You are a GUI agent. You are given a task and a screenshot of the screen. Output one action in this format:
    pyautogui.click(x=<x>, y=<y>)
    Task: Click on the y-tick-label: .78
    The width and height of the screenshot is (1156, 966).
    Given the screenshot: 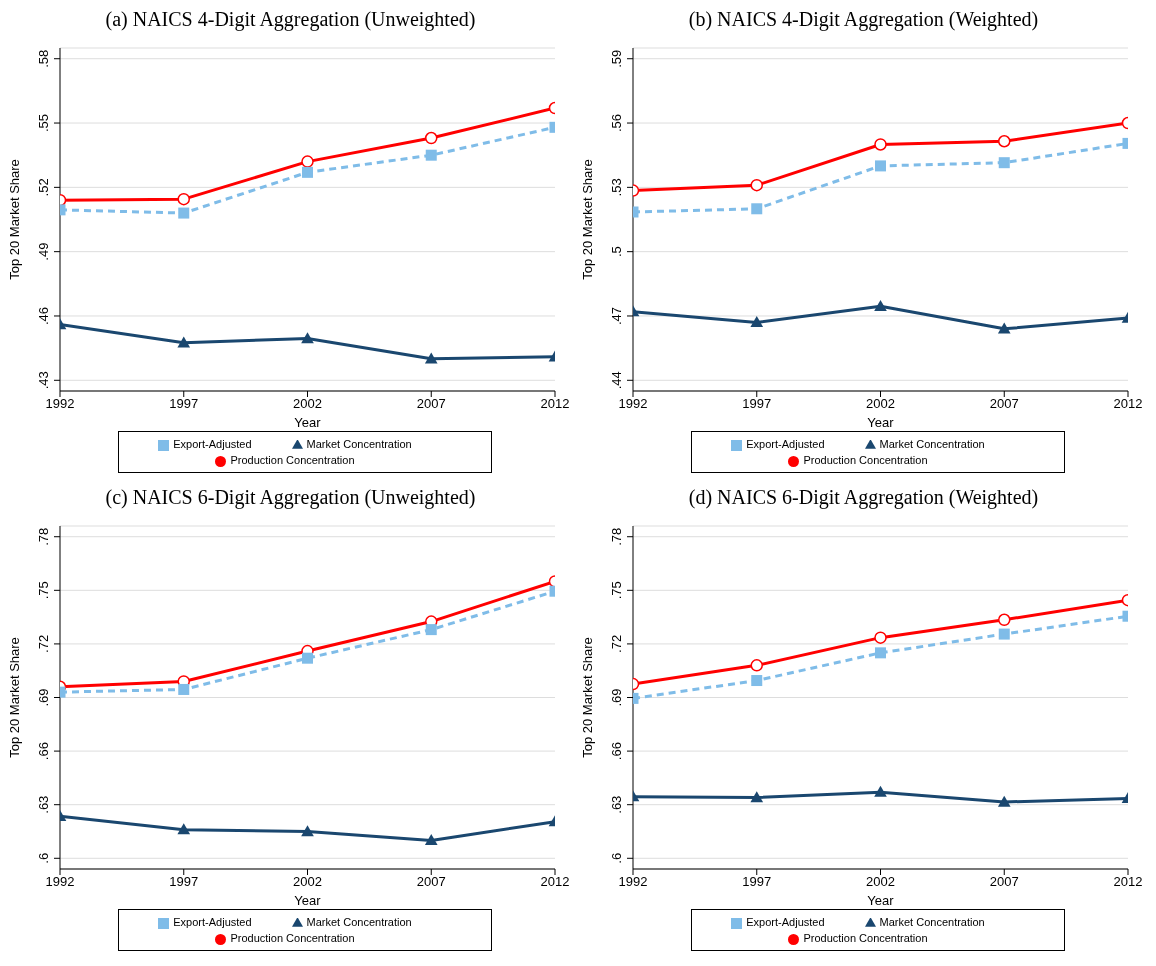 What is the action you would take?
    pyautogui.click(x=43, y=536)
    